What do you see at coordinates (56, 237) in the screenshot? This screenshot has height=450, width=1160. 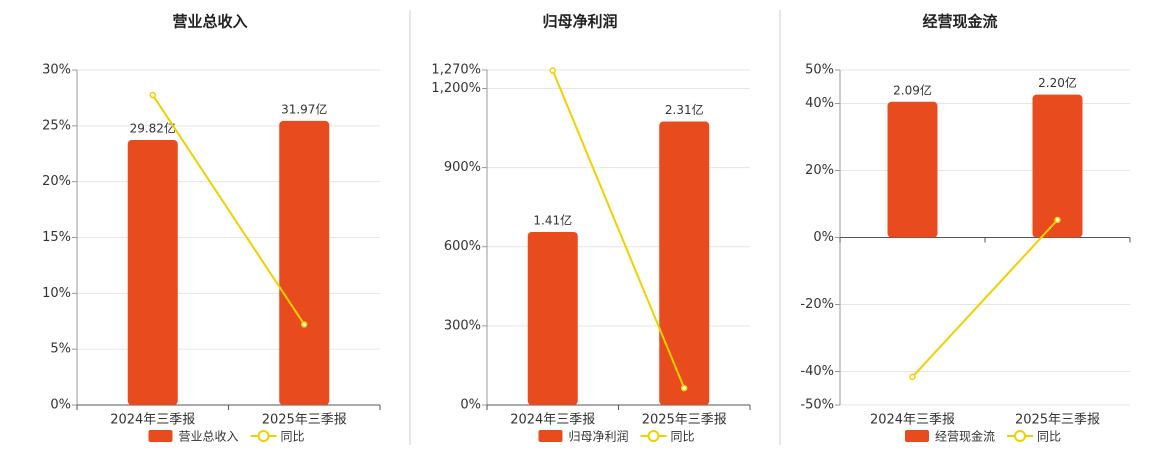 I see `y-tick-label: 15%` at bounding box center [56, 237].